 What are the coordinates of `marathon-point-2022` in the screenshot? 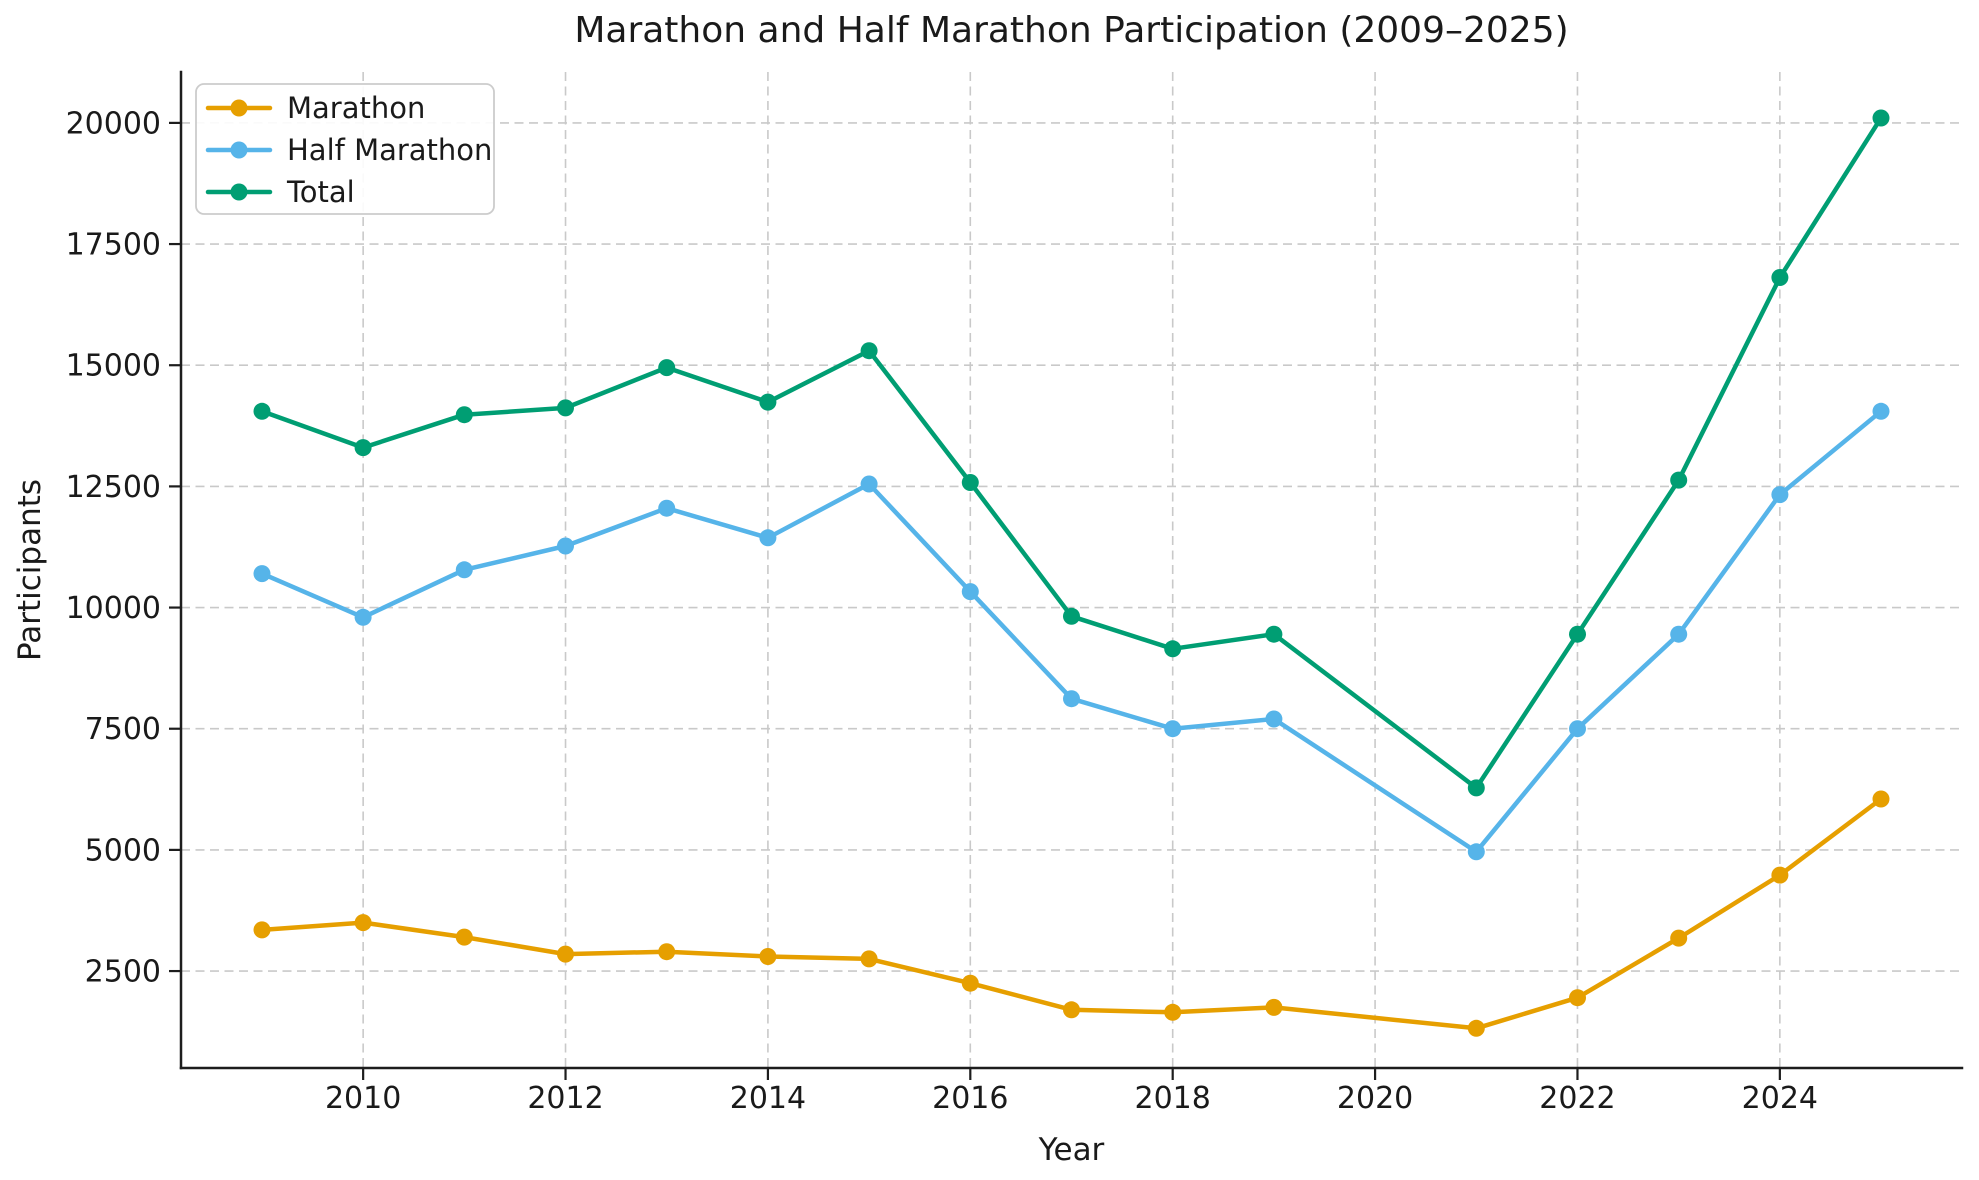 It's located at (1577, 998).